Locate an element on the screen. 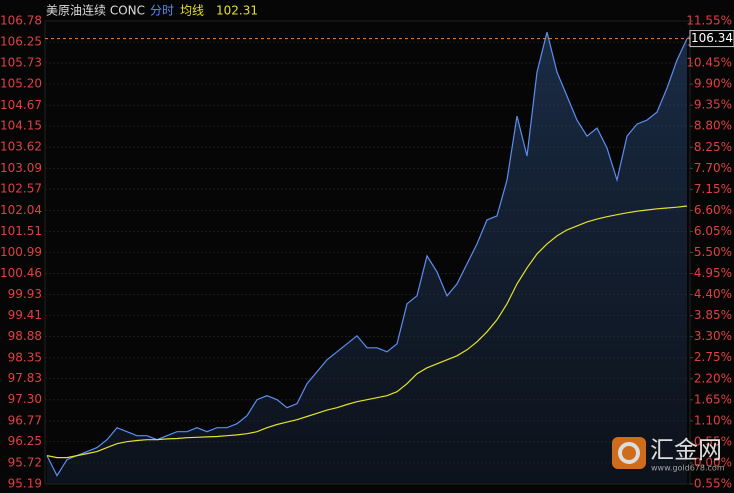 The height and width of the screenshot is (493, 734). y-tick-label: 97.30 is located at coordinates (25, 399).